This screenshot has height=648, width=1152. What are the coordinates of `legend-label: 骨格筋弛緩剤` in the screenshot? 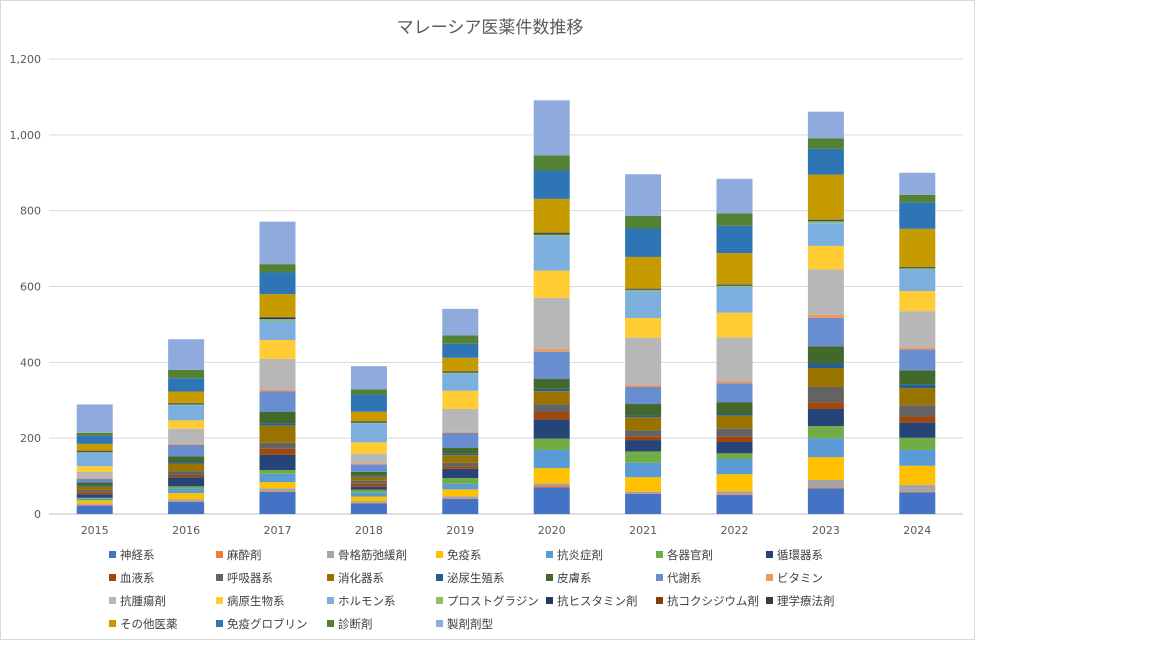 It's located at (372, 555).